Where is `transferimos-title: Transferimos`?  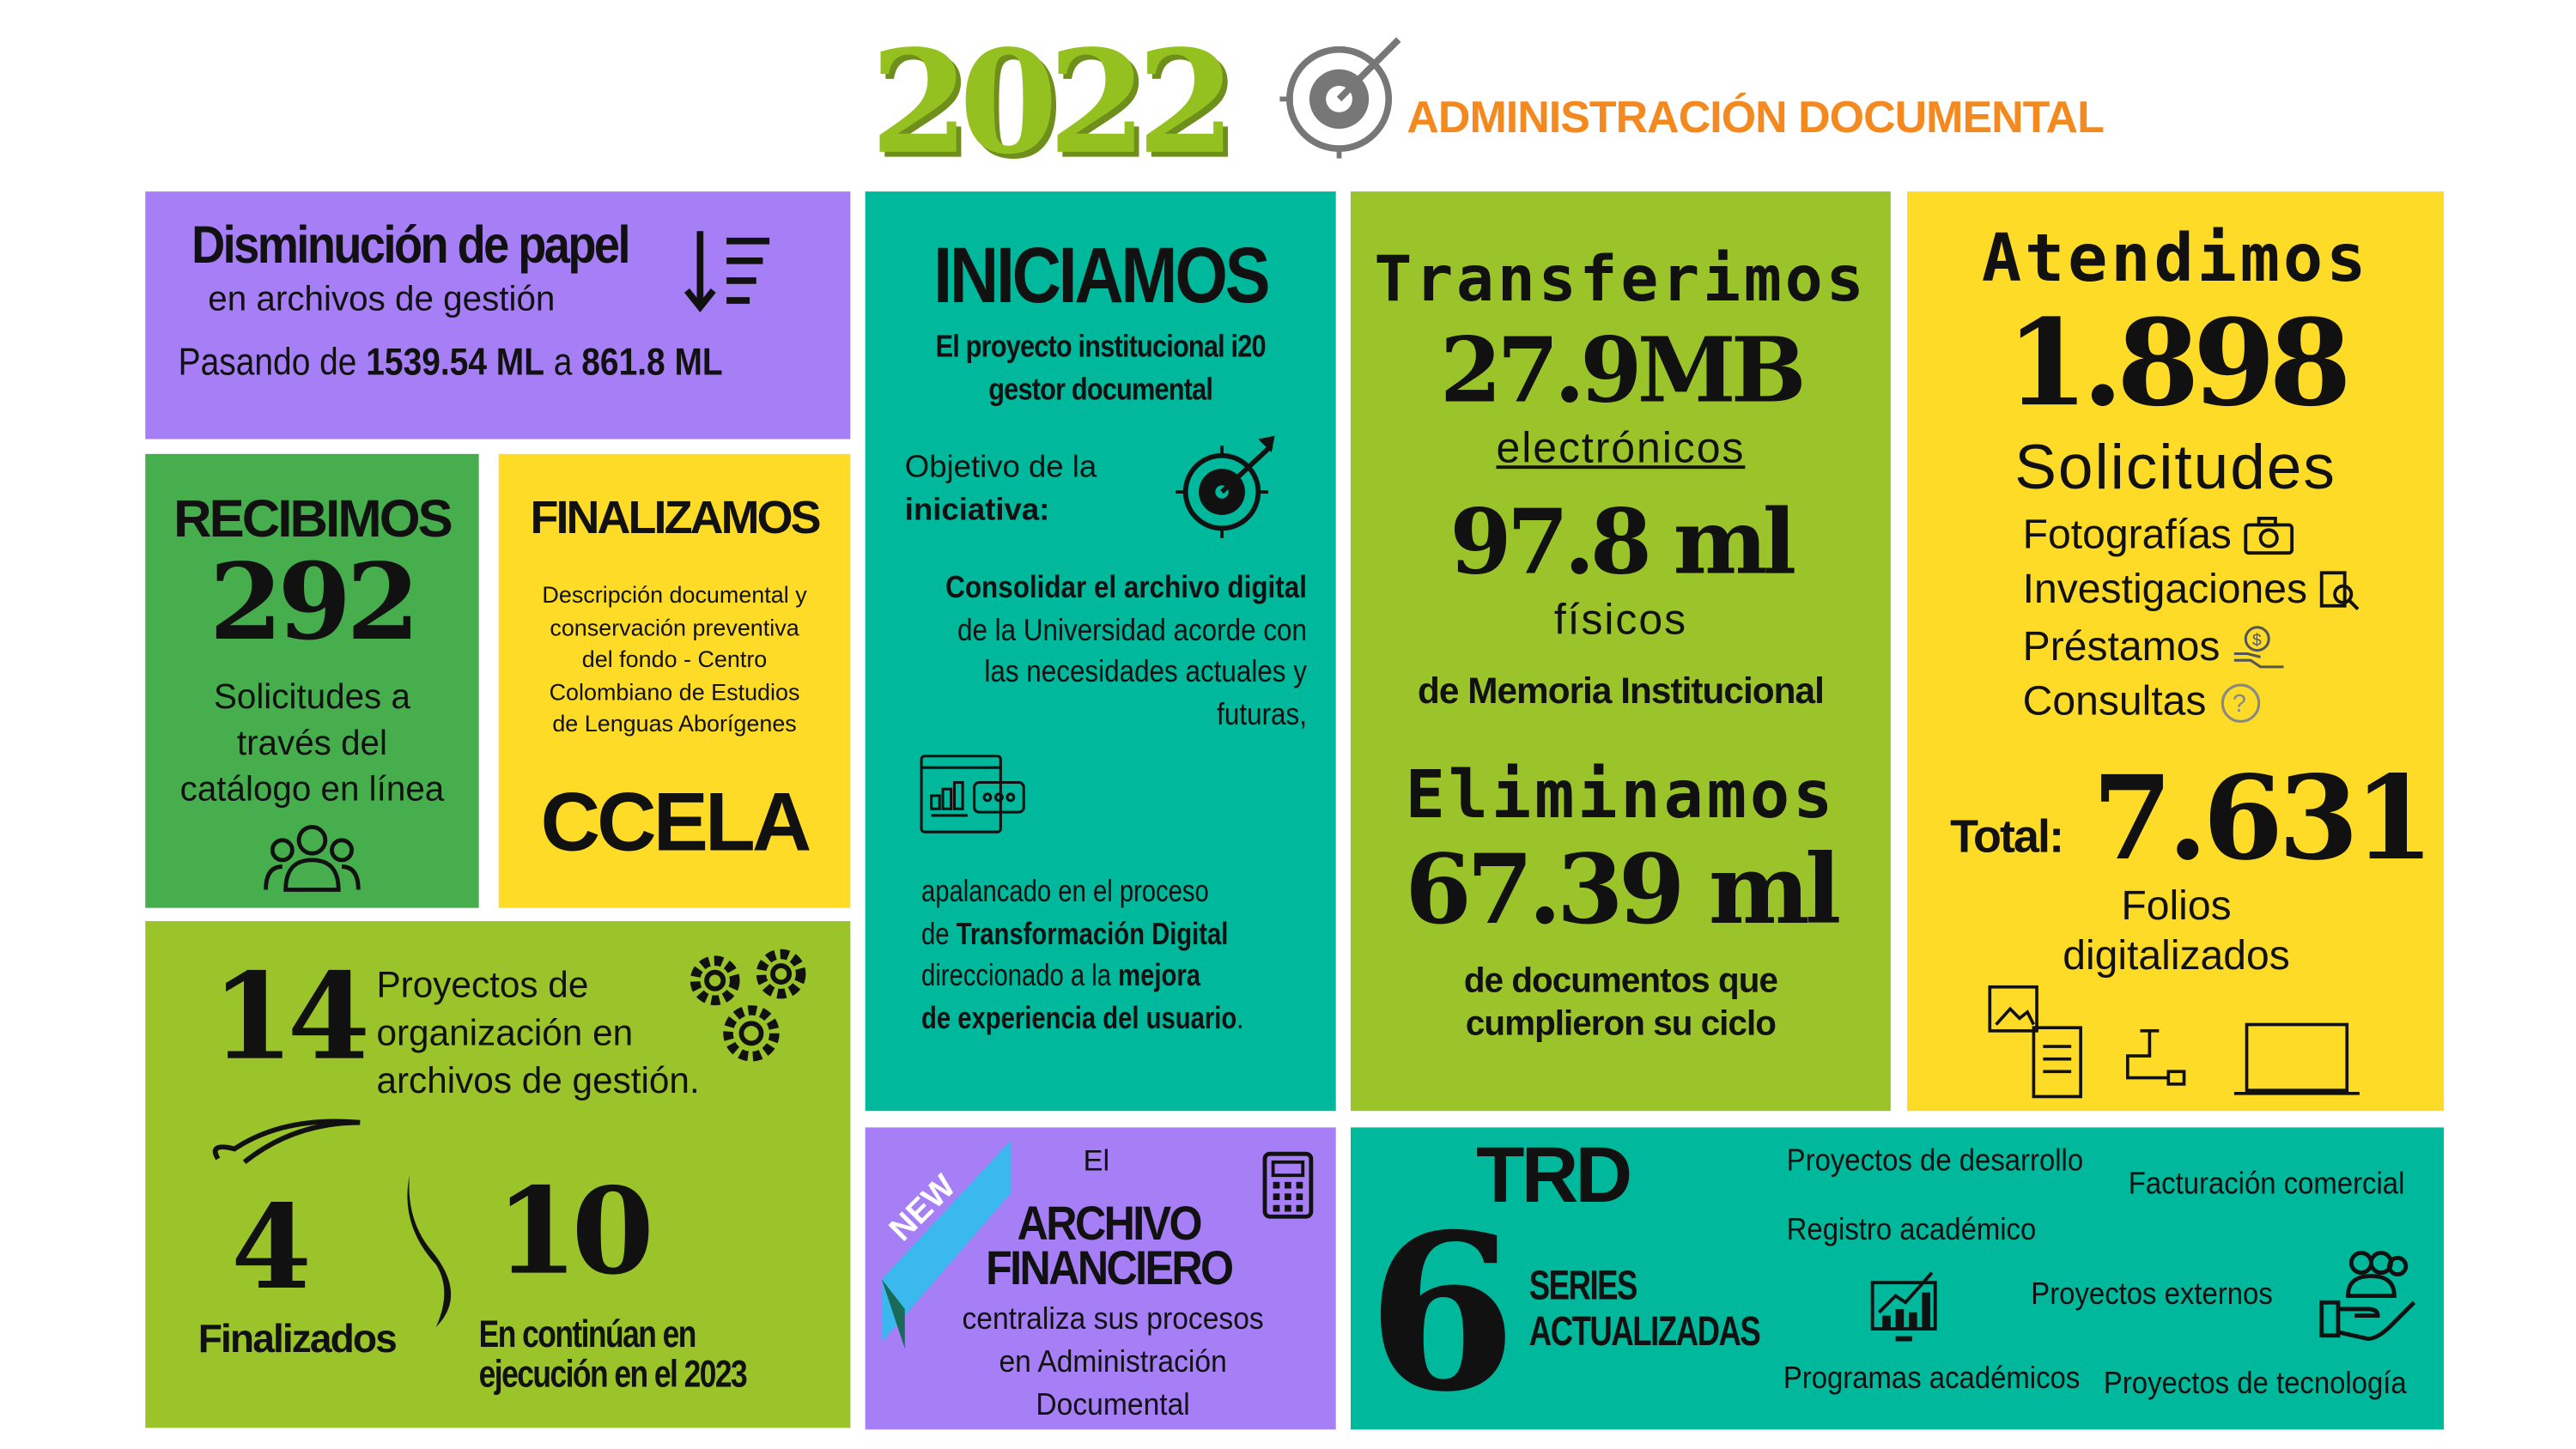
transferimos-title: Transferimos is located at coordinates (1621, 279).